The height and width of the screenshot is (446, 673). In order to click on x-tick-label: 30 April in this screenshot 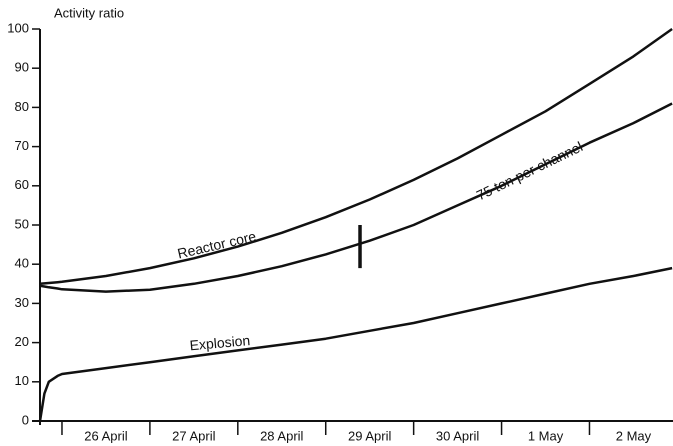, I will do `click(457, 435)`.